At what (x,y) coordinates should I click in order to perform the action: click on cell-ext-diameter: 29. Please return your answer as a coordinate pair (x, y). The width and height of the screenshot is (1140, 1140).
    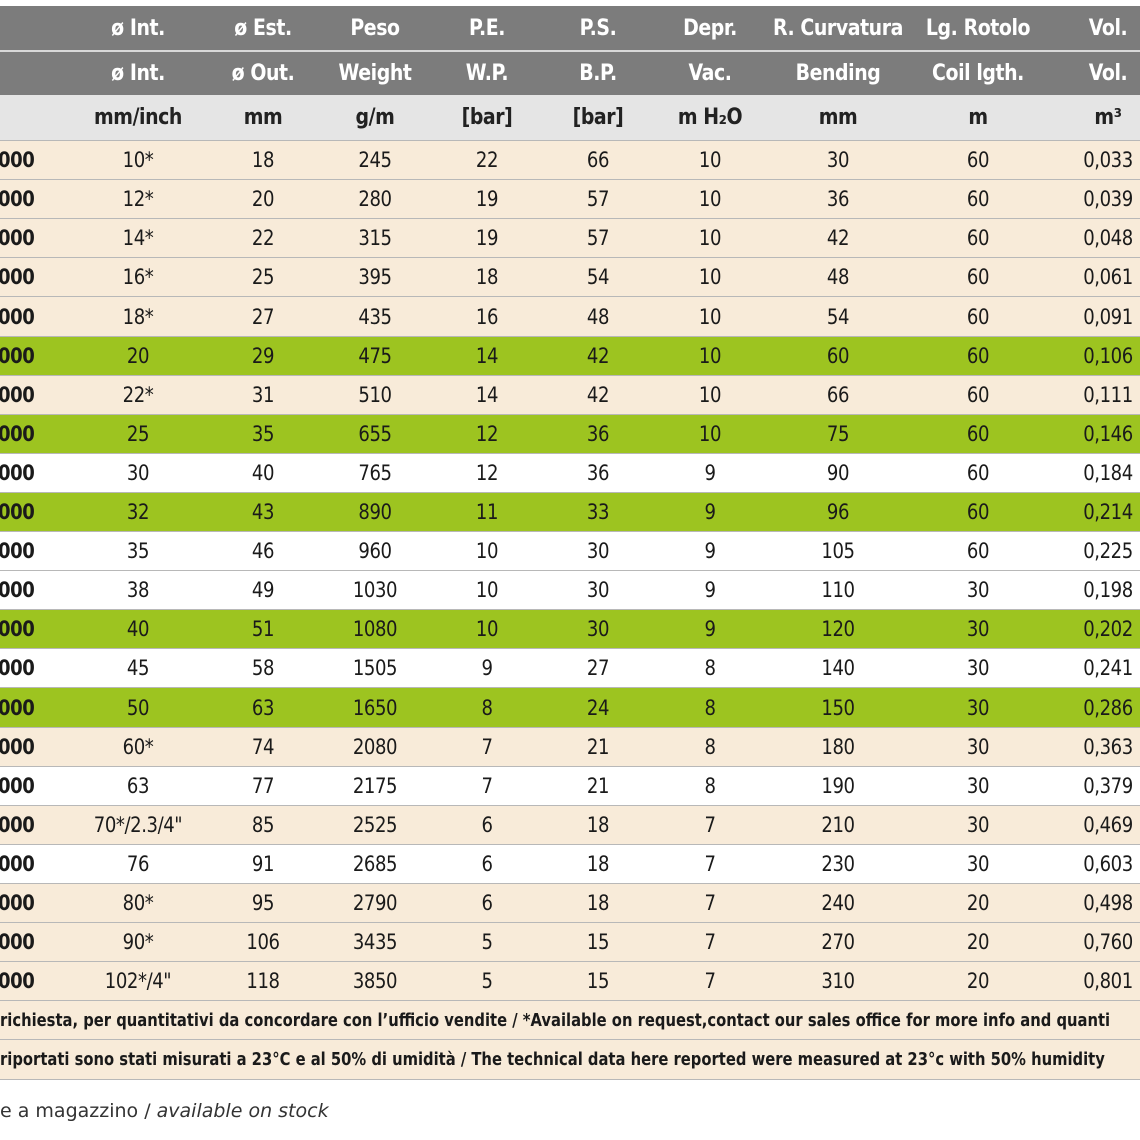
    Looking at the image, I should click on (263, 356).